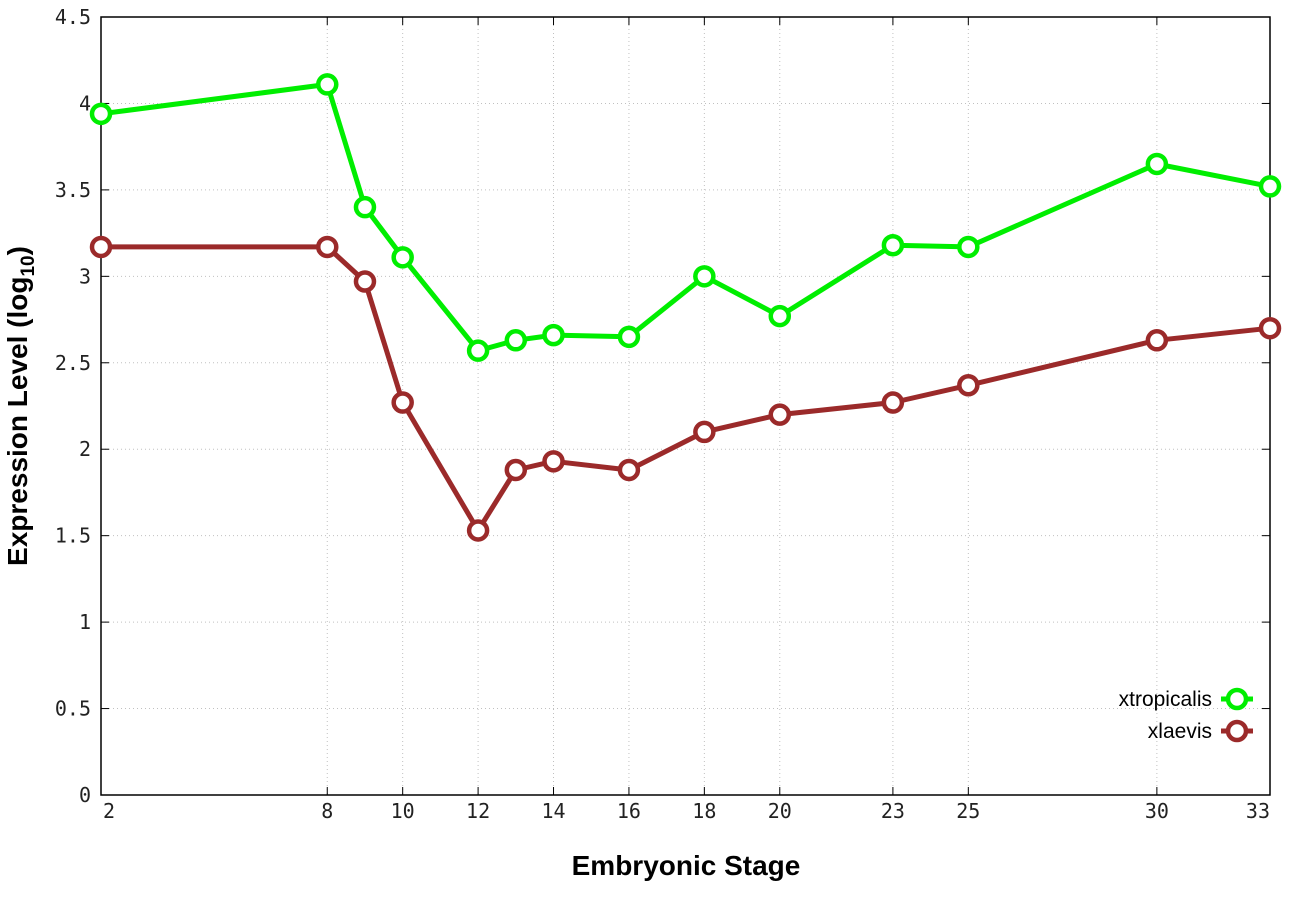 Image resolution: width=1296 pixels, height=907 pixels. Describe the element at coordinates (85, 103) in the screenshot. I see `y-tick-label: 4` at that location.